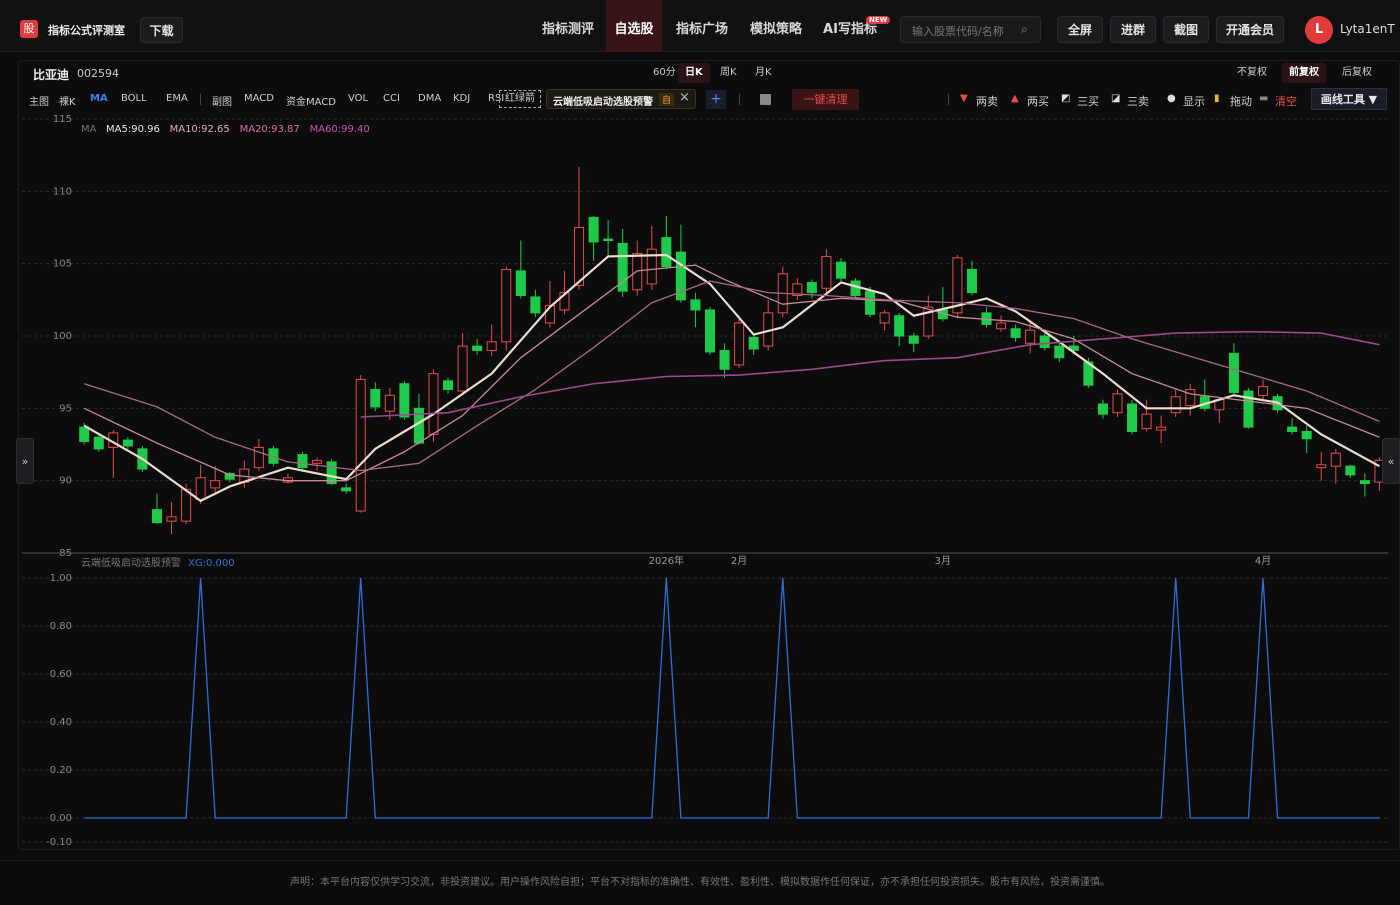 The height and width of the screenshot is (905, 1400). Describe the element at coordinates (1133, 29) in the screenshot. I see `header-button: 进群` at that location.